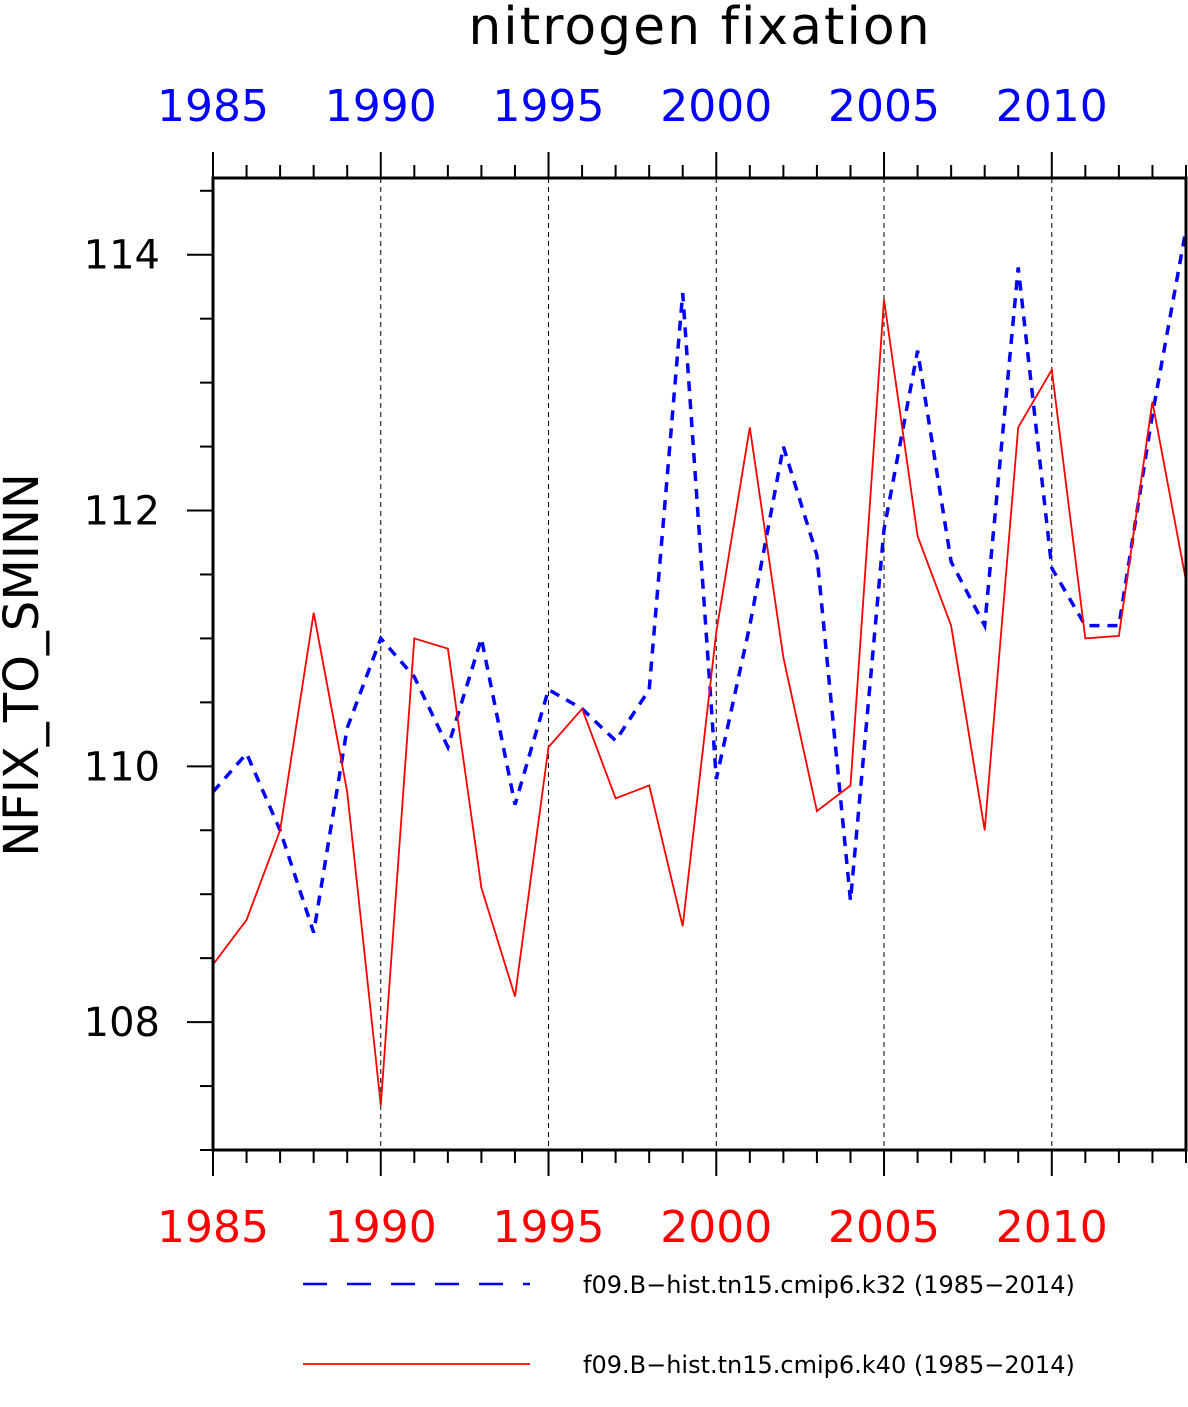 This screenshot has height=1407, width=1188. Describe the element at coordinates (213, 106) in the screenshot. I see `x-tick-label-top: 1985` at that location.